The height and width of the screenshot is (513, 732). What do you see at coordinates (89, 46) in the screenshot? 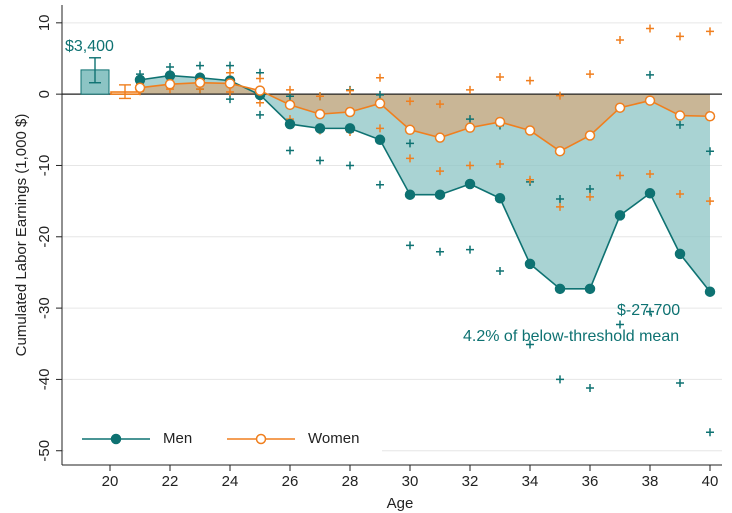
I see `annotation: $3,400` at bounding box center [89, 46].